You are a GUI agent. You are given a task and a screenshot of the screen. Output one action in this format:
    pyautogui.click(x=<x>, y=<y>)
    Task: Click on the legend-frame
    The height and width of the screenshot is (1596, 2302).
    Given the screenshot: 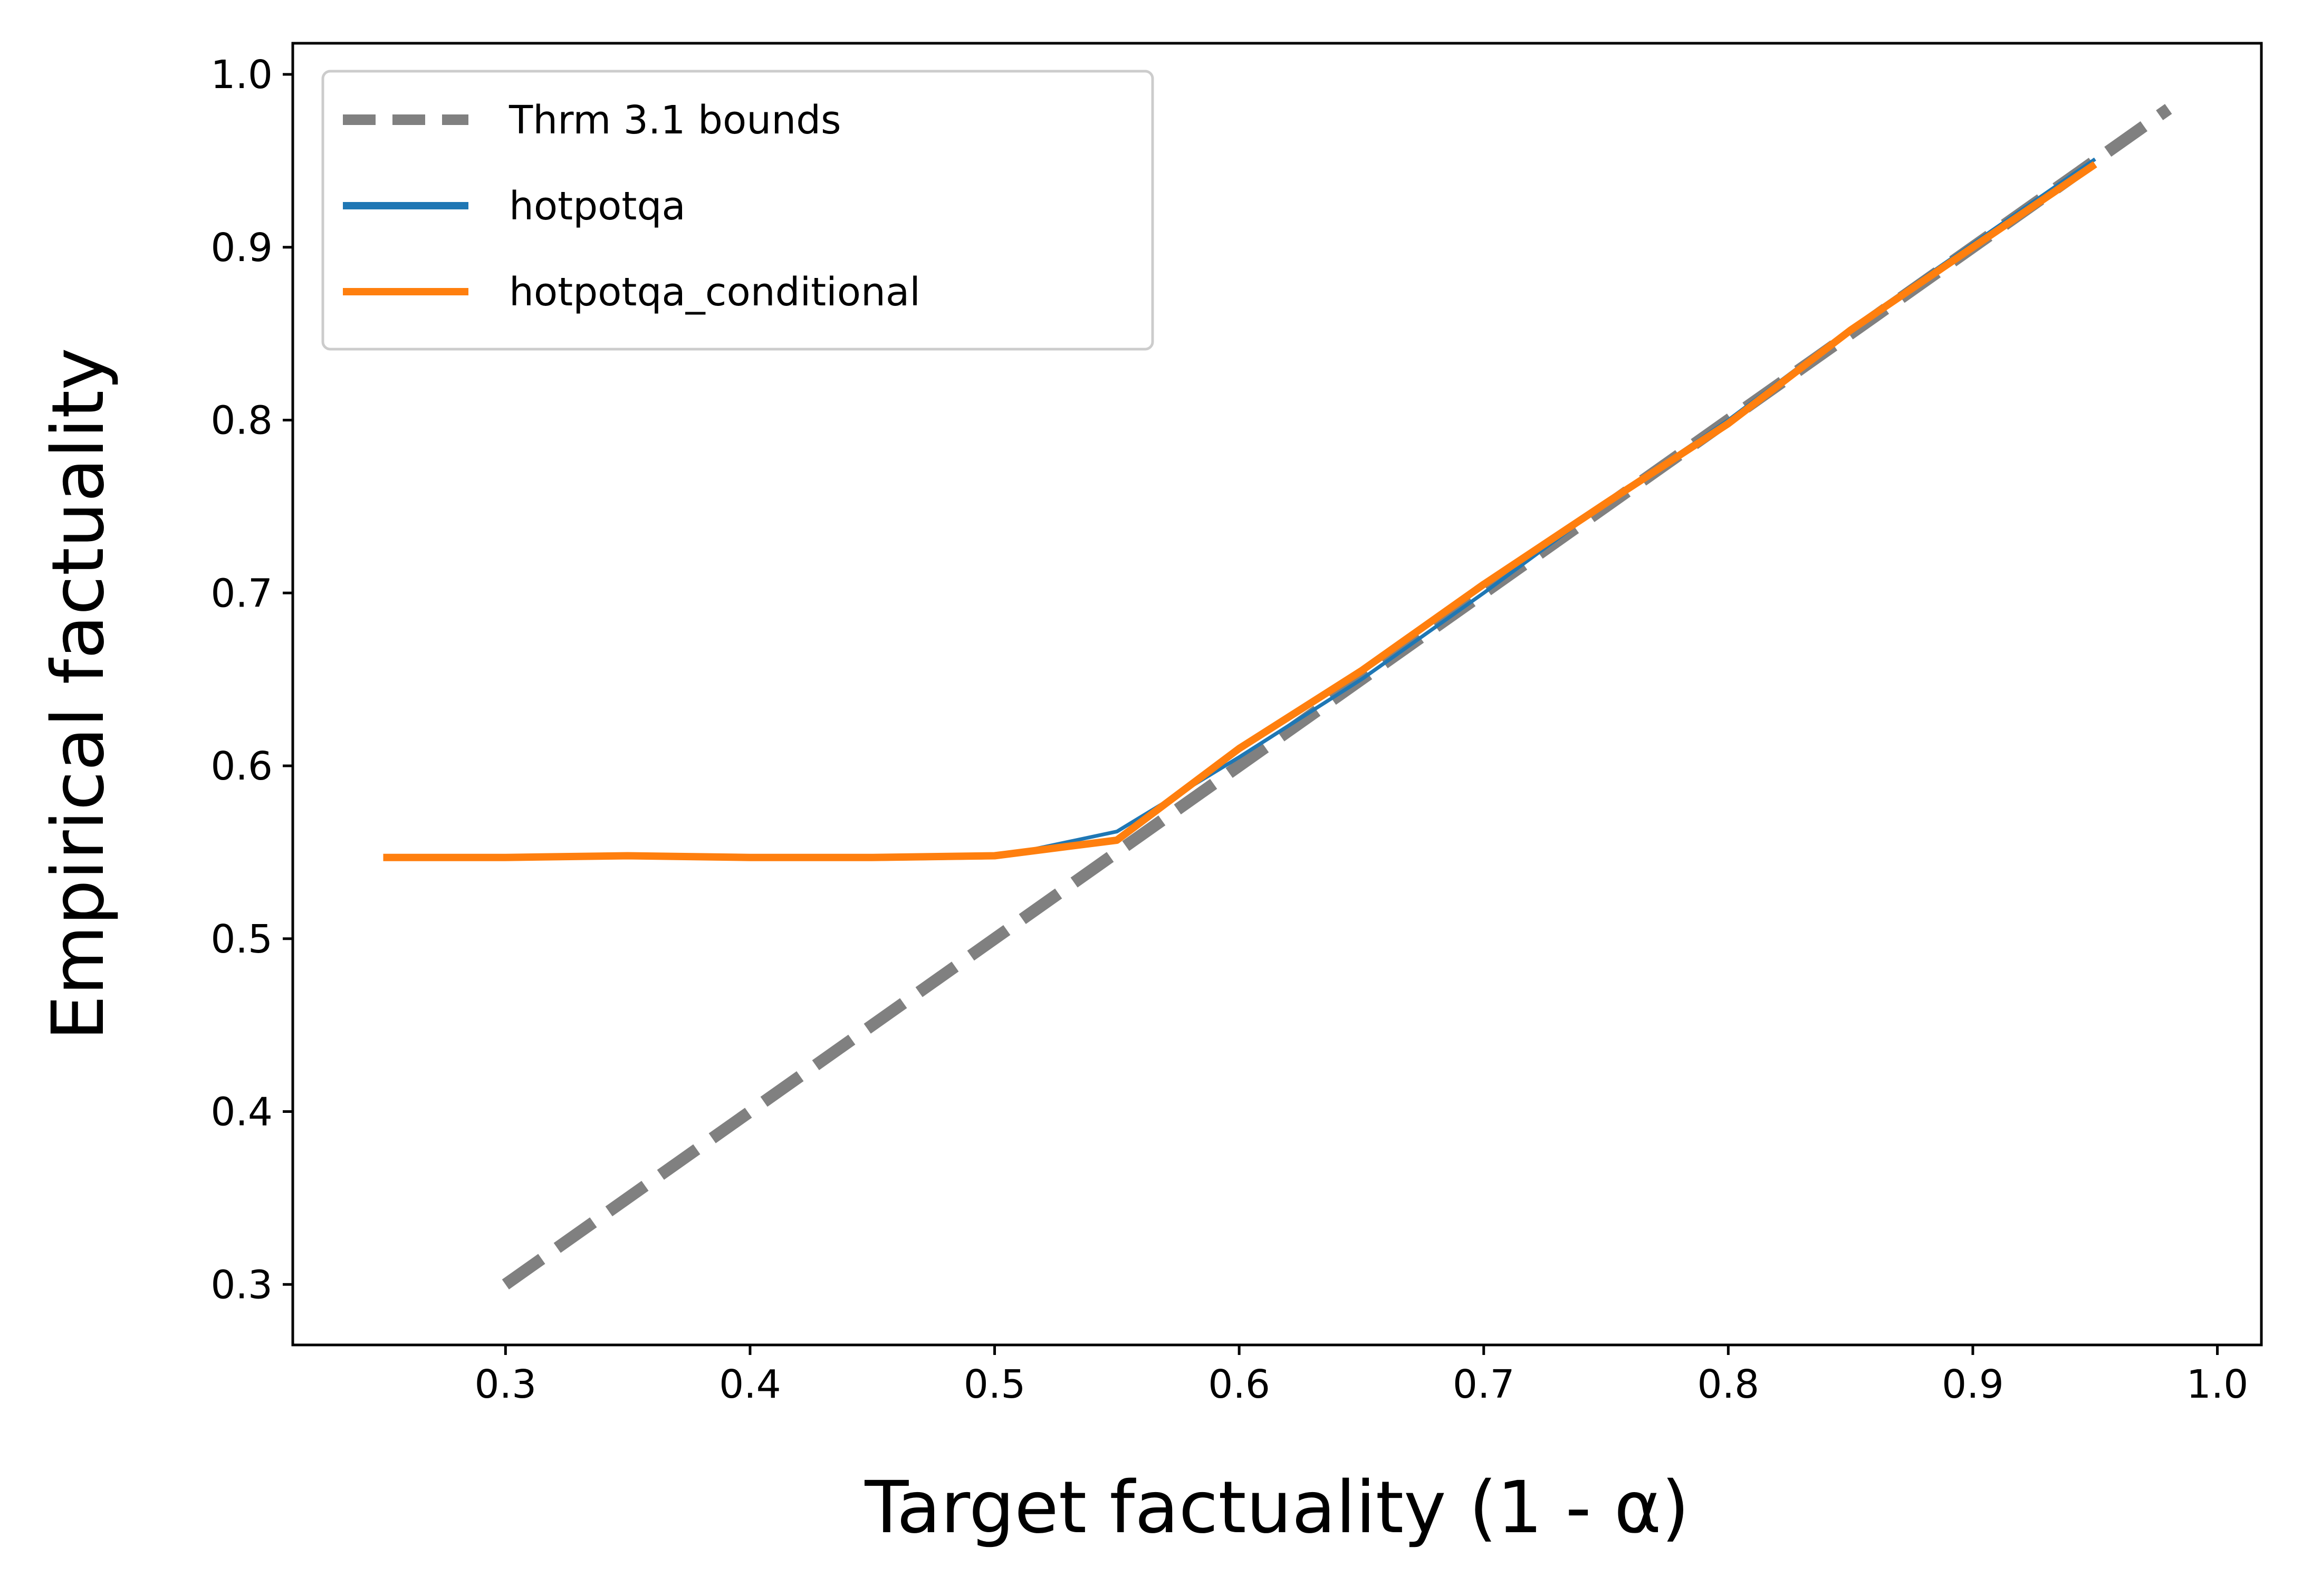 What is the action you would take?
    pyautogui.click(x=738, y=210)
    